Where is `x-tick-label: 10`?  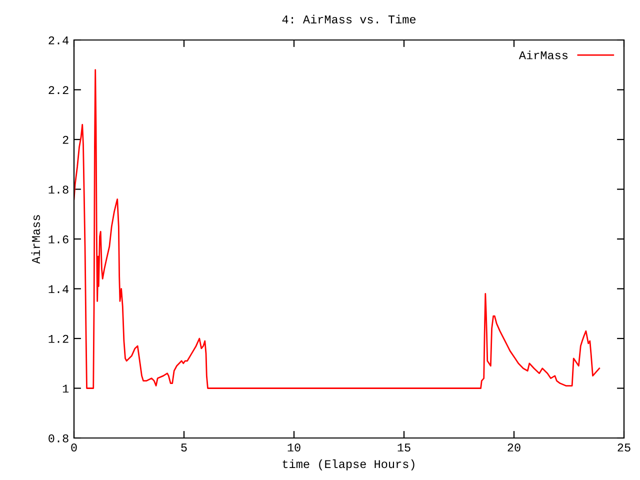 x-tick-label: 10 is located at coordinates (294, 448).